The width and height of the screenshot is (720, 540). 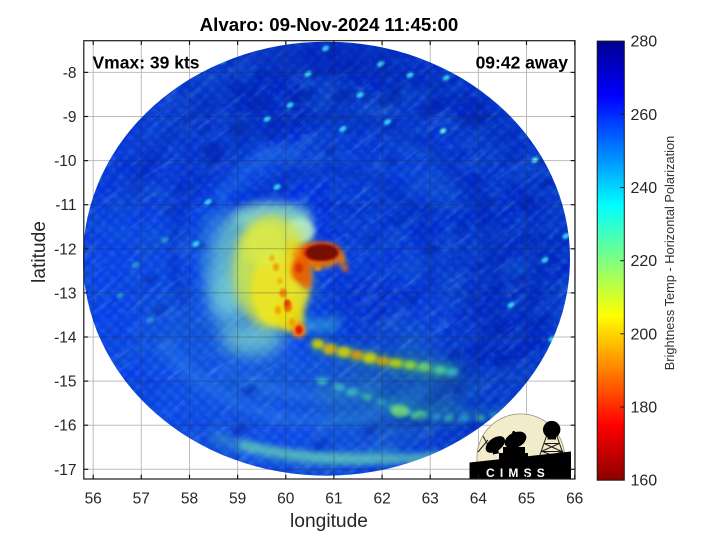 What do you see at coordinates (644, 115) in the screenshot?
I see `svg-text: 260` at bounding box center [644, 115].